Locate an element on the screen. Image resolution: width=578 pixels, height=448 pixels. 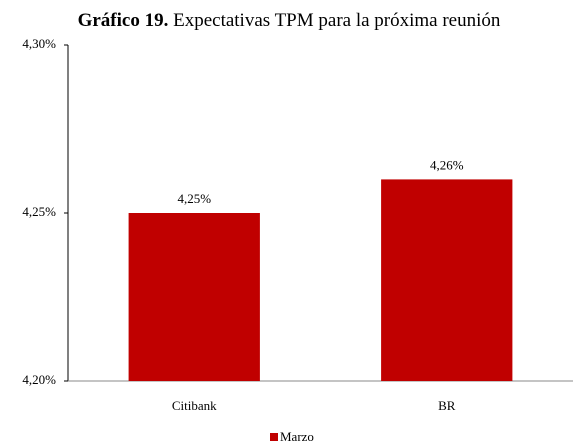
value-label: 4,26% is located at coordinates (447, 164).